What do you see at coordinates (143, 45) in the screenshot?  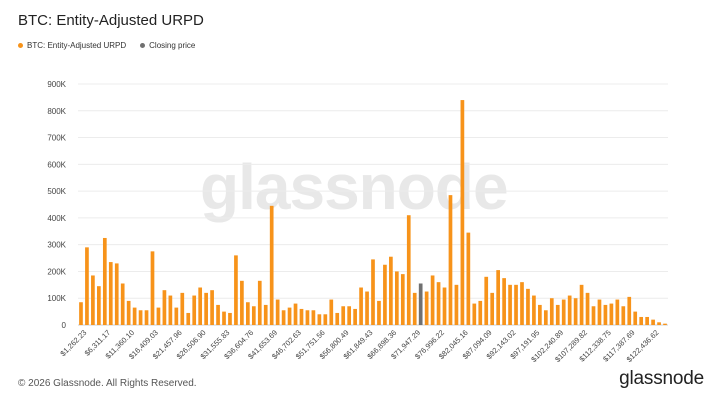 I see `legend-swatch-closing-price` at bounding box center [143, 45].